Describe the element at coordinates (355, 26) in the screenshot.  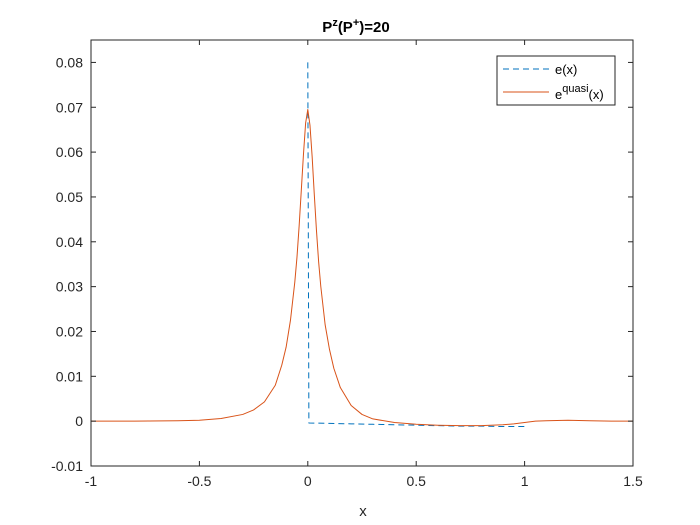
I see `chart-title: Pz(P+)=20` at that location.